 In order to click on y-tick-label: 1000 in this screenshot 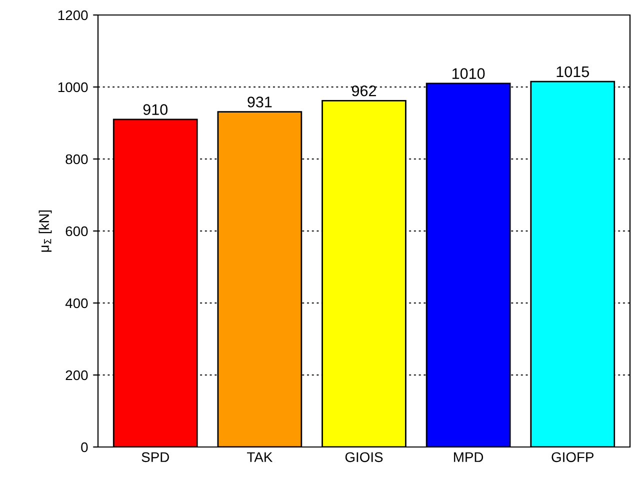, I will do `click(73, 87)`.